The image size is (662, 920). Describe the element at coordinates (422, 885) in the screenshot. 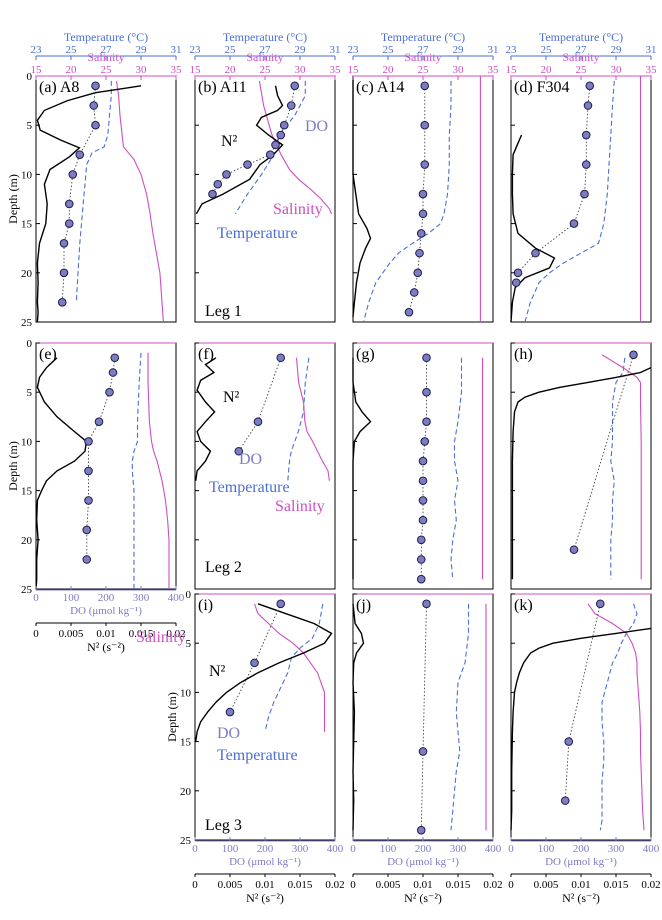

I see `n2-tick-label: 0.01` at that location.